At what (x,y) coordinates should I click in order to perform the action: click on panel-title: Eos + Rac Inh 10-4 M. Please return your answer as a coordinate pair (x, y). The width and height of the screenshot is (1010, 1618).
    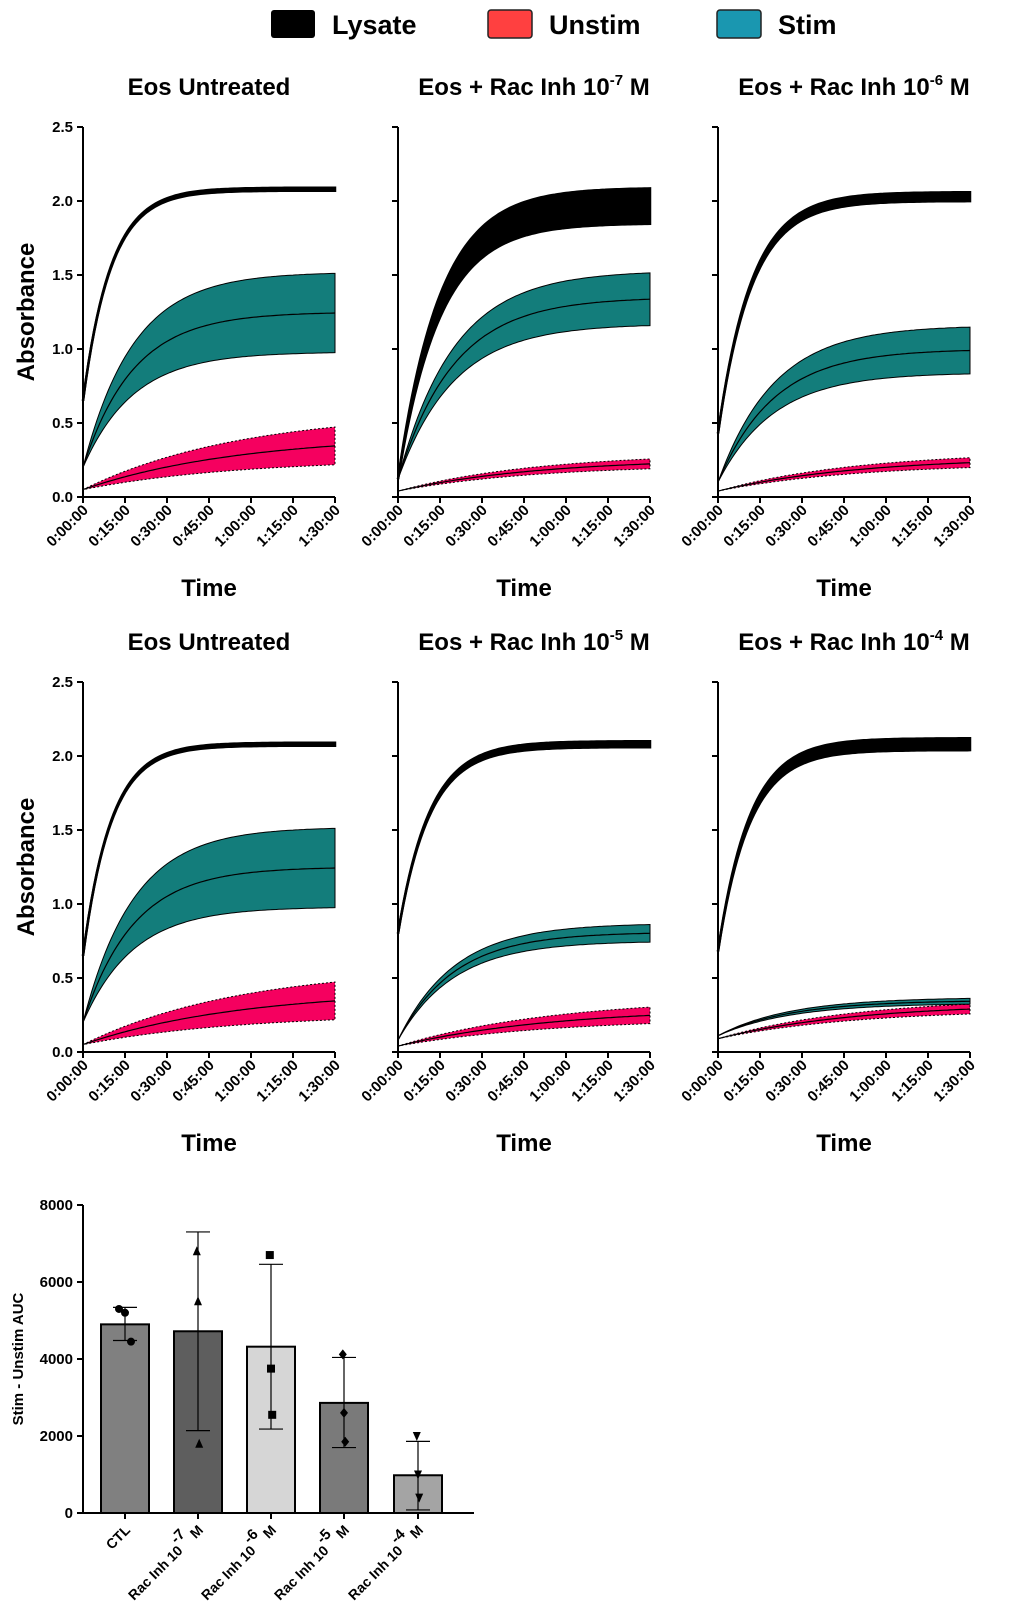
    Looking at the image, I should click on (853, 641).